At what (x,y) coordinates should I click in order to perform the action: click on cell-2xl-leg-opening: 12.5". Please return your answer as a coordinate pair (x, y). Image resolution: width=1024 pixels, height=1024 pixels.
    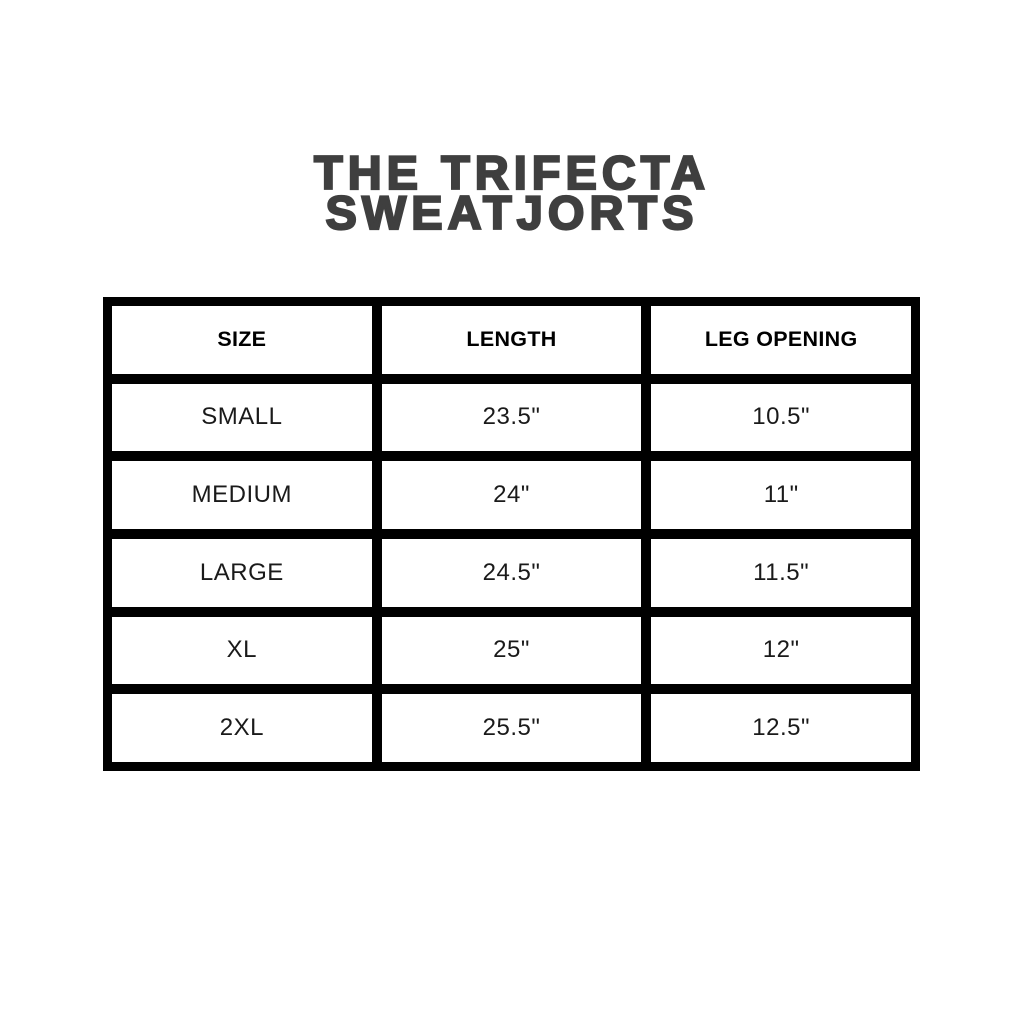
    Looking at the image, I should click on (781, 728).